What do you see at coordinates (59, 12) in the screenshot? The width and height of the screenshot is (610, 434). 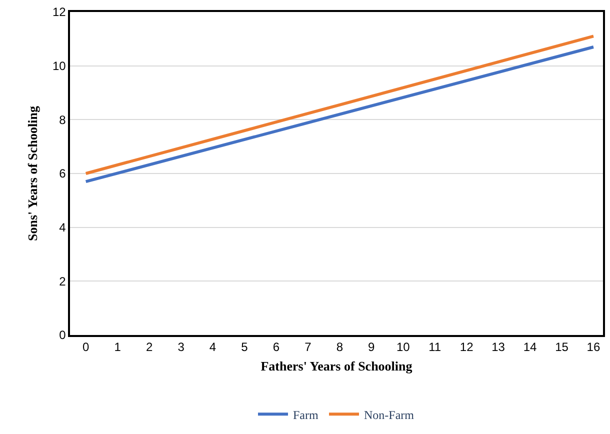 I see `y-tick-label: 12` at bounding box center [59, 12].